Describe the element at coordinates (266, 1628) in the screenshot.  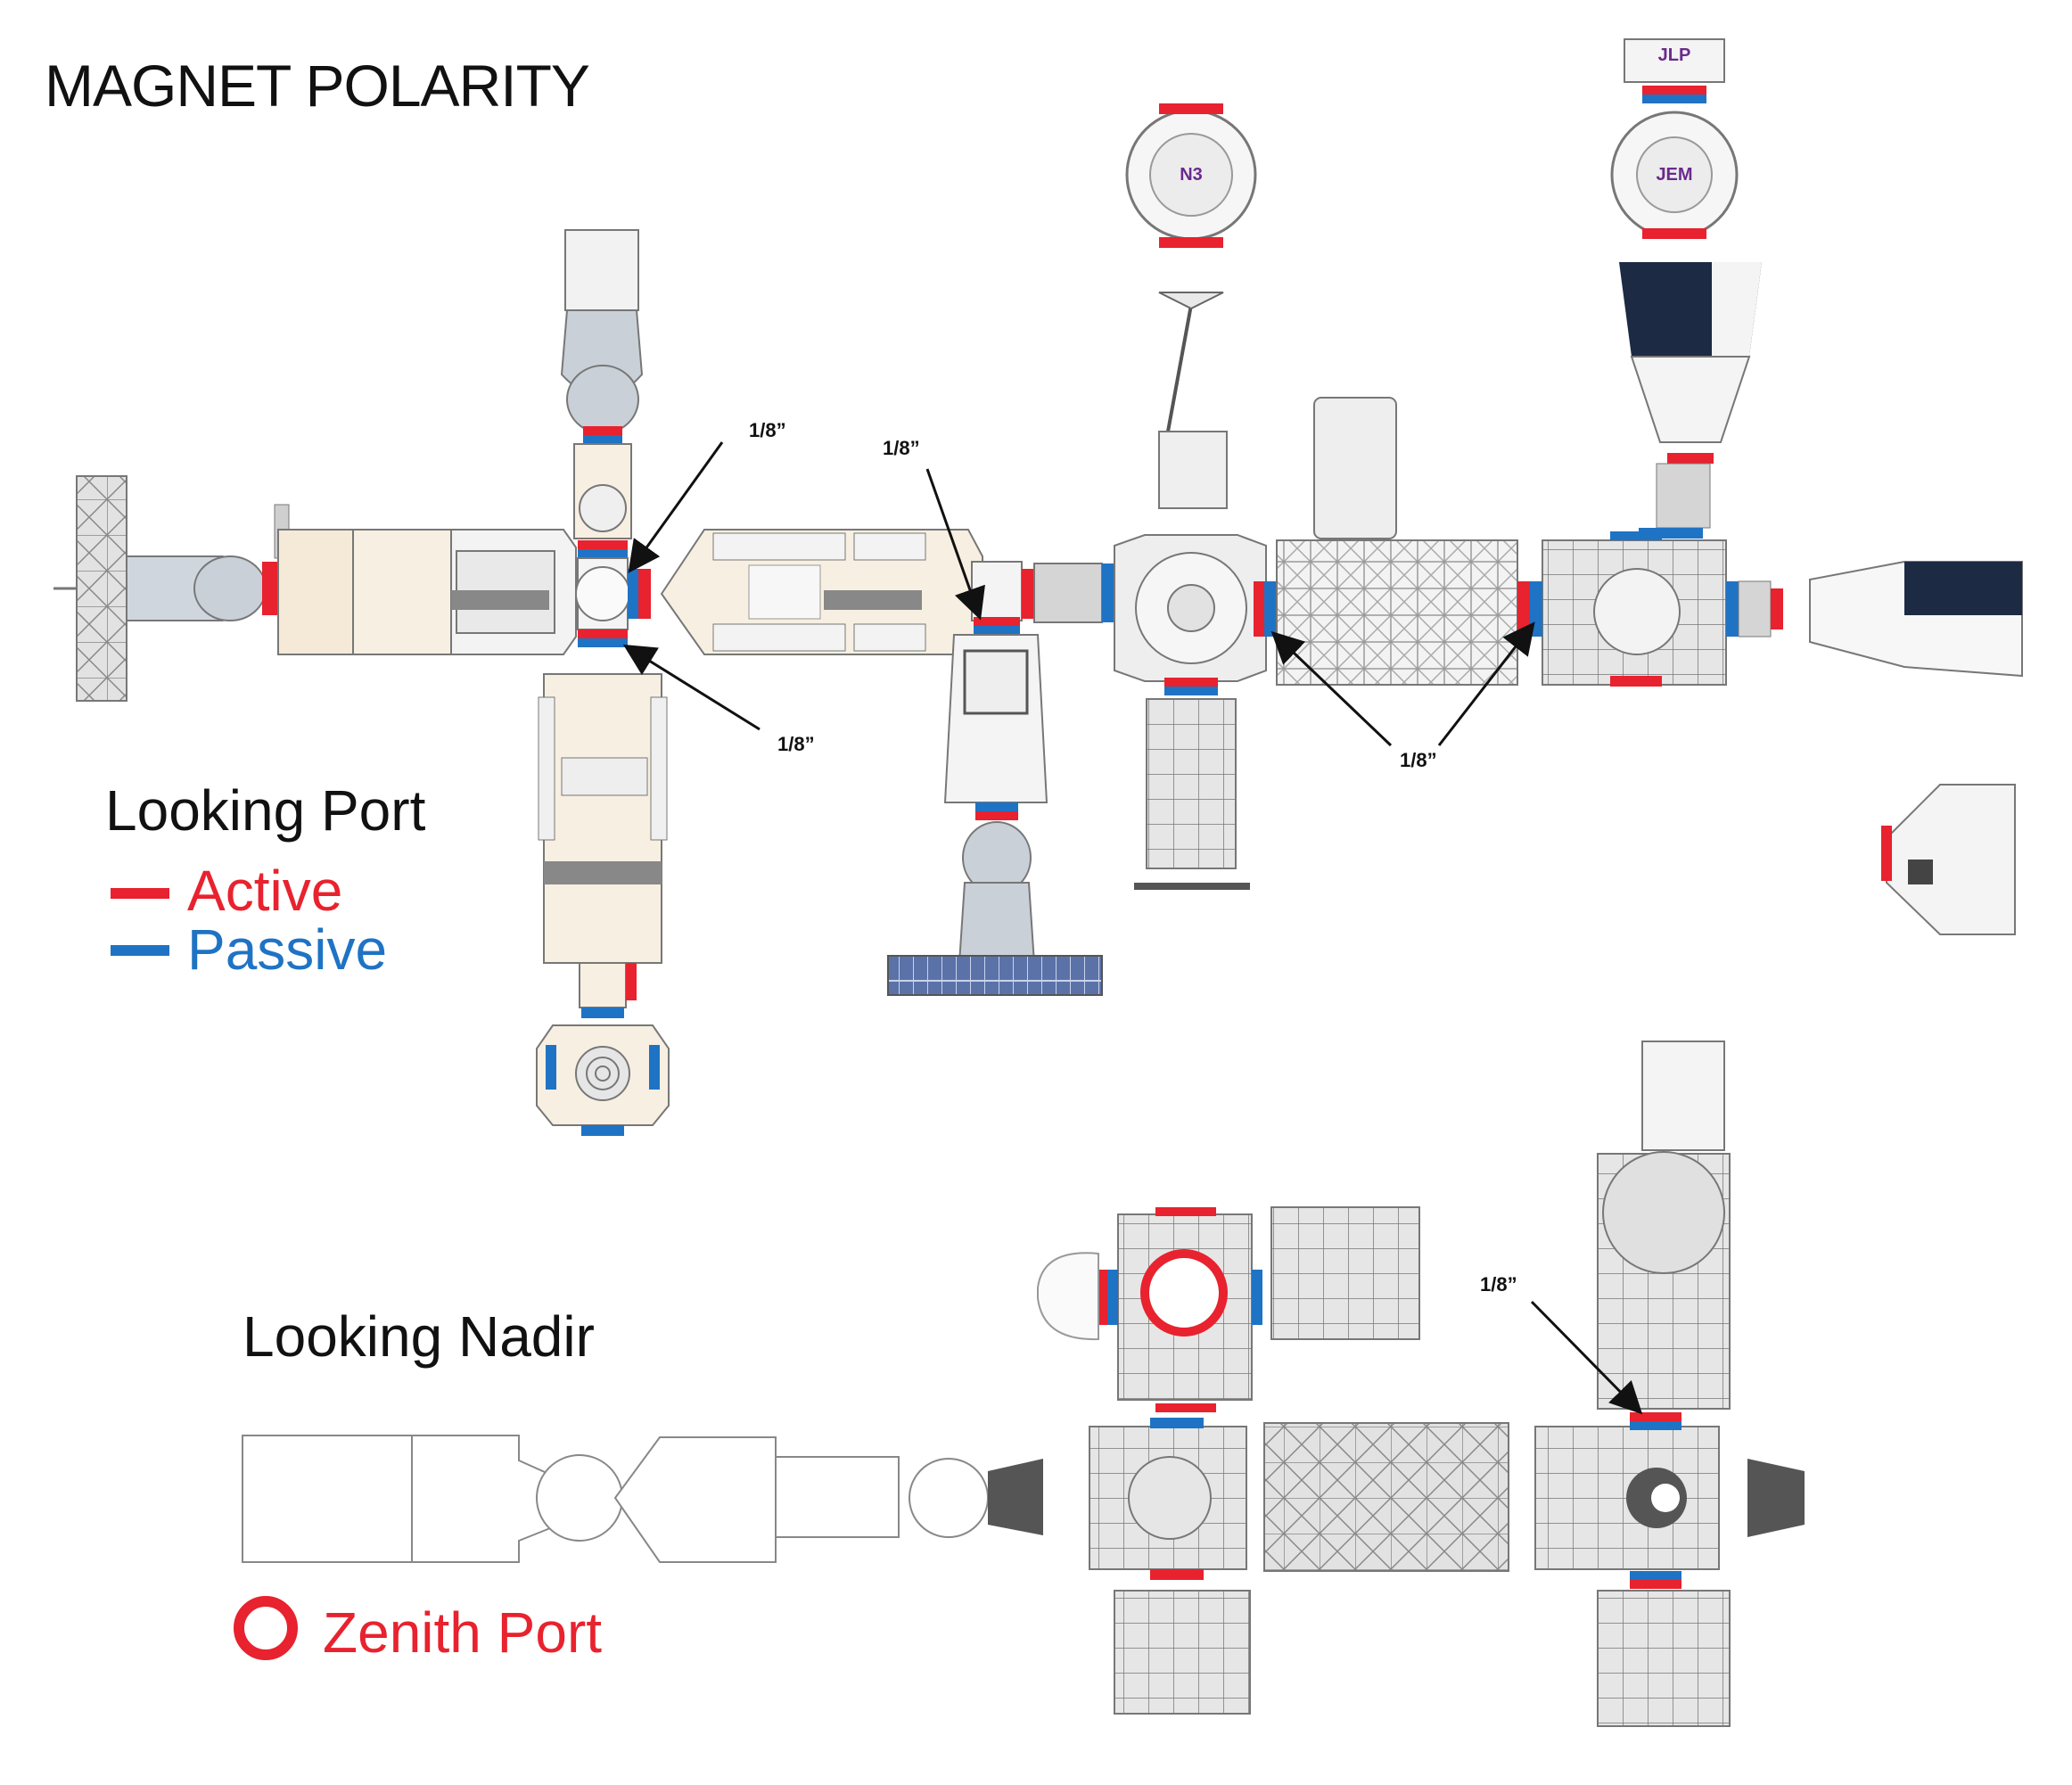
I see `legend-zenith-symbol` at that location.